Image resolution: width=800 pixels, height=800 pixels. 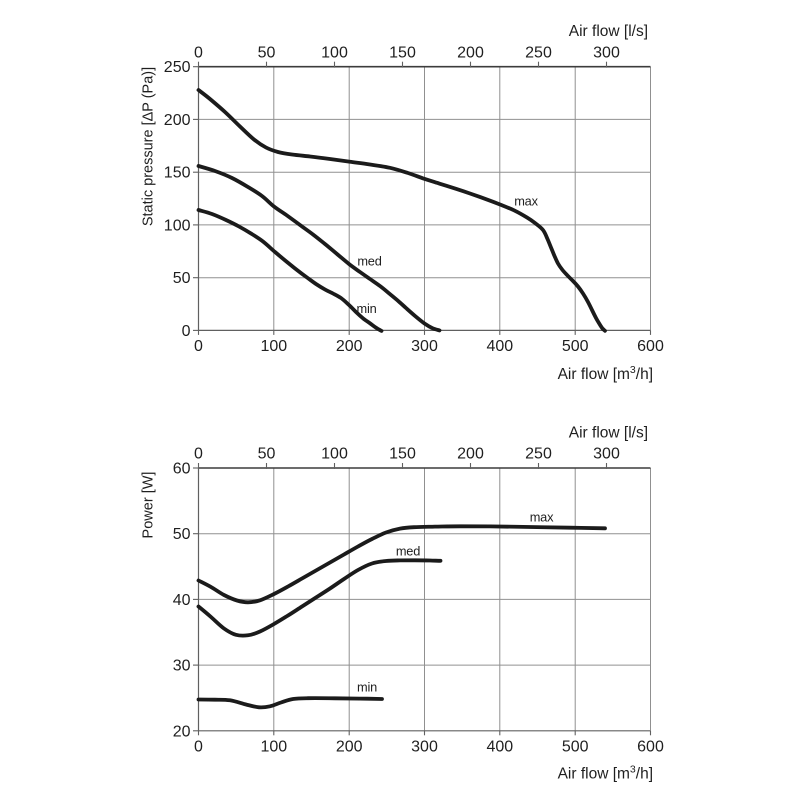 I want to click on svg-text: 20, so click(x=182, y=731).